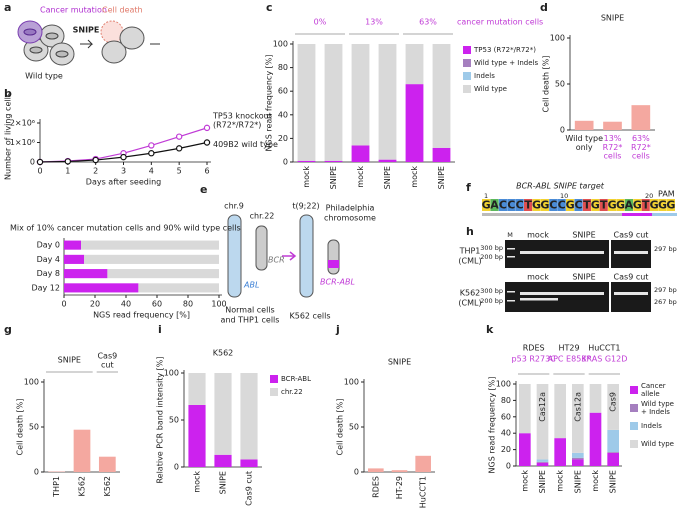 This screenshot has height=509, width=683. I want to click on bar, so click(82, 450).